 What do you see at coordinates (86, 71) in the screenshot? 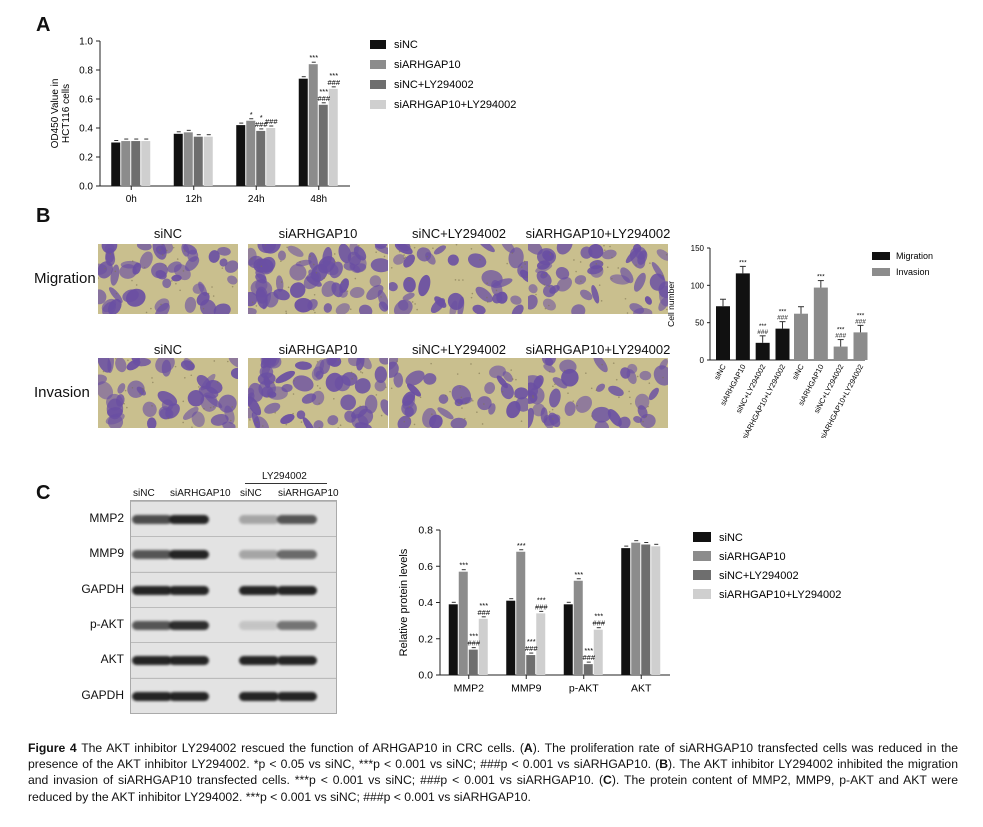
I see `y-tick-label: 0.8` at bounding box center [86, 71].